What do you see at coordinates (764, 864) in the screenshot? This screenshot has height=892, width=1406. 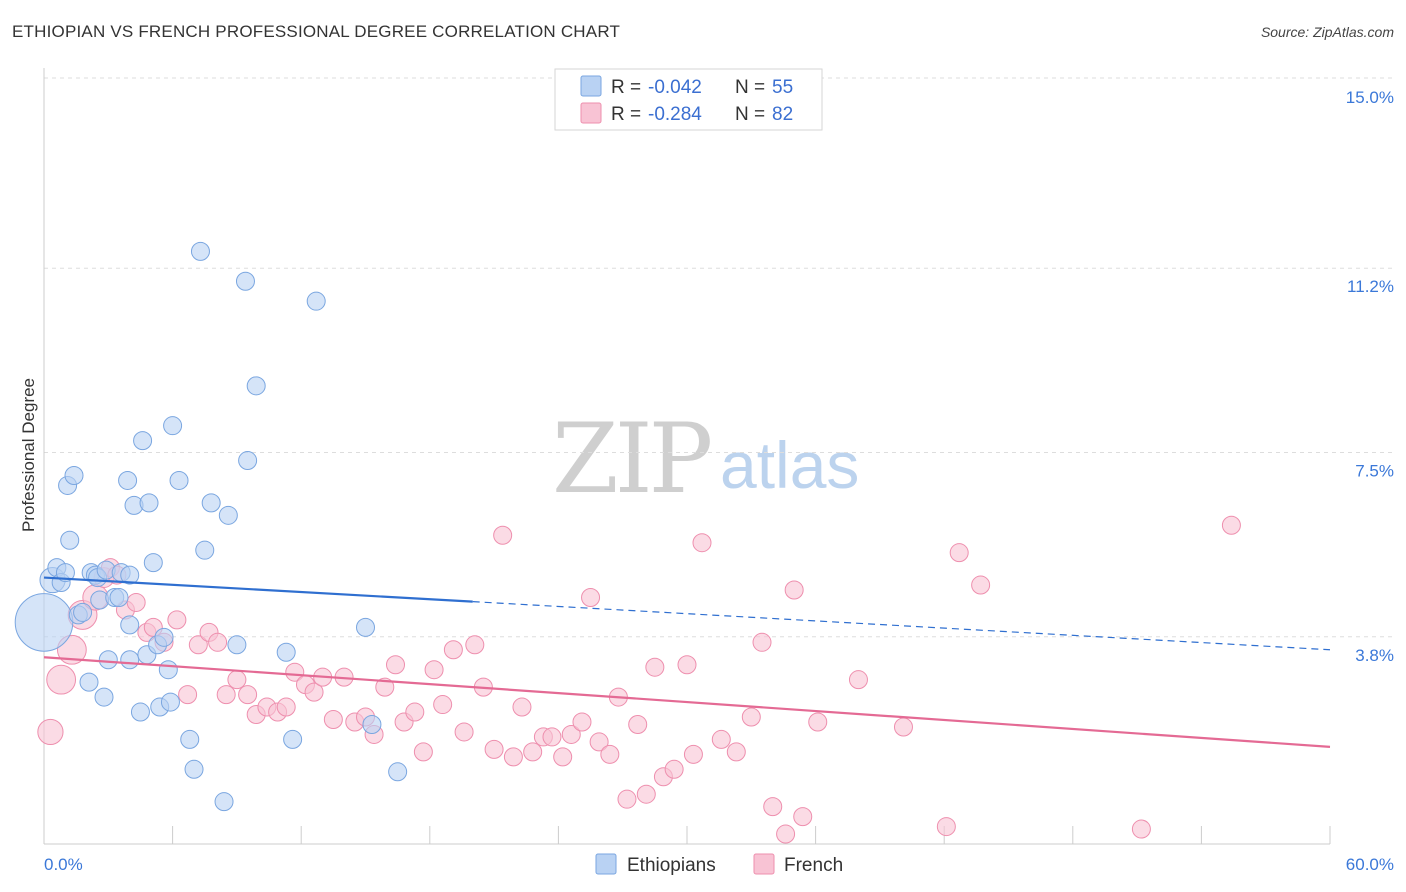 I see `bottom-legend-swatch-french` at bounding box center [764, 864].